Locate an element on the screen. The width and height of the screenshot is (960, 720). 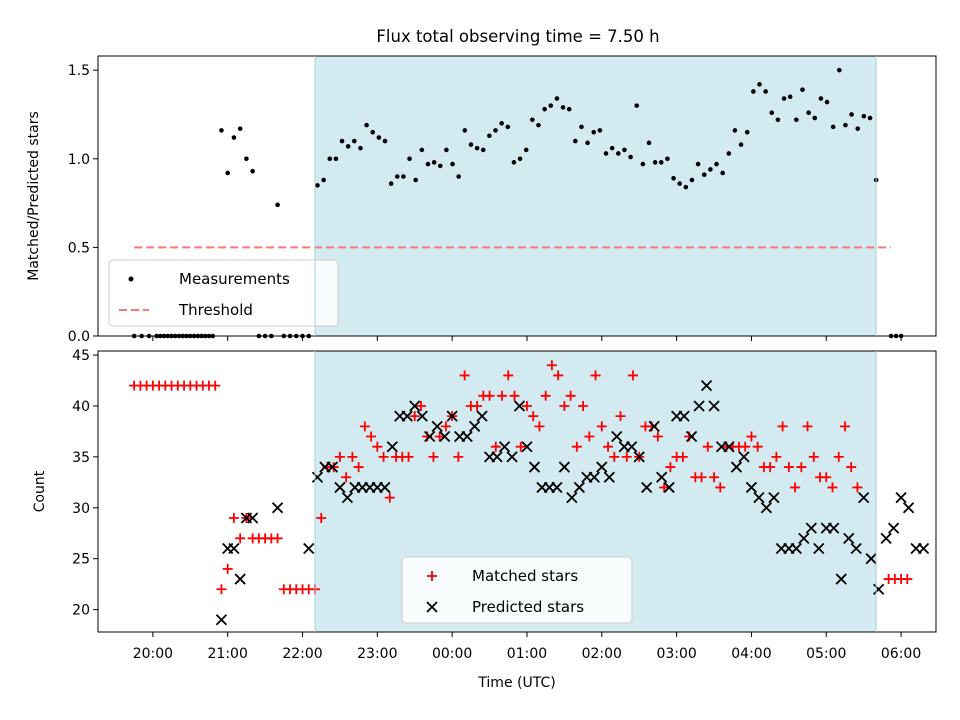
legend-label: Predicted stars is located at coordinates (528, 607).